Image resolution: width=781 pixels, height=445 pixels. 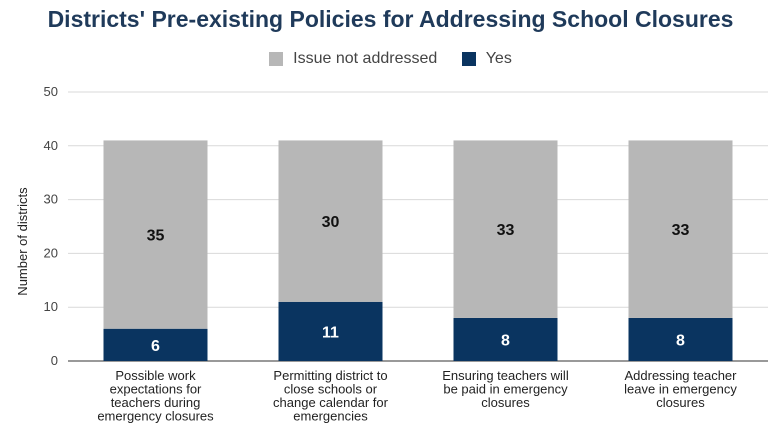 What do you see at coordinates (680, 402) in the screenshot?
I see `category-label-4-line-3: closures` at bounding box center [680, 402].